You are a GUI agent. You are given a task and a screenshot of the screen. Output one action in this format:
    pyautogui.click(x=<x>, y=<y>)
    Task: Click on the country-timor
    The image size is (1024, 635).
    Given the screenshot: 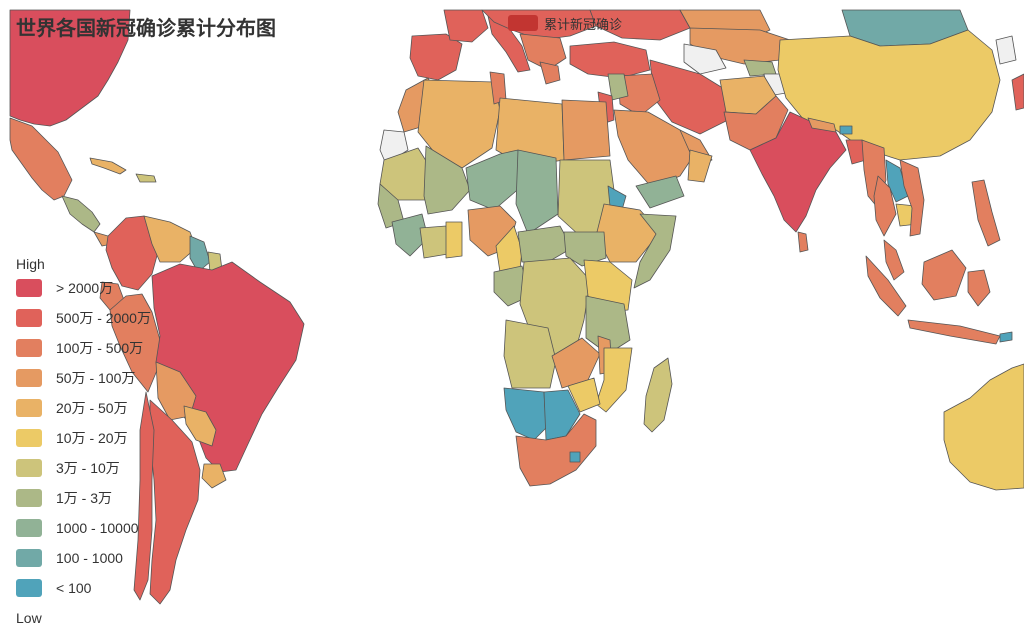 What is the action you would take?
    pyautogui.click(x=1006, y=337)
    